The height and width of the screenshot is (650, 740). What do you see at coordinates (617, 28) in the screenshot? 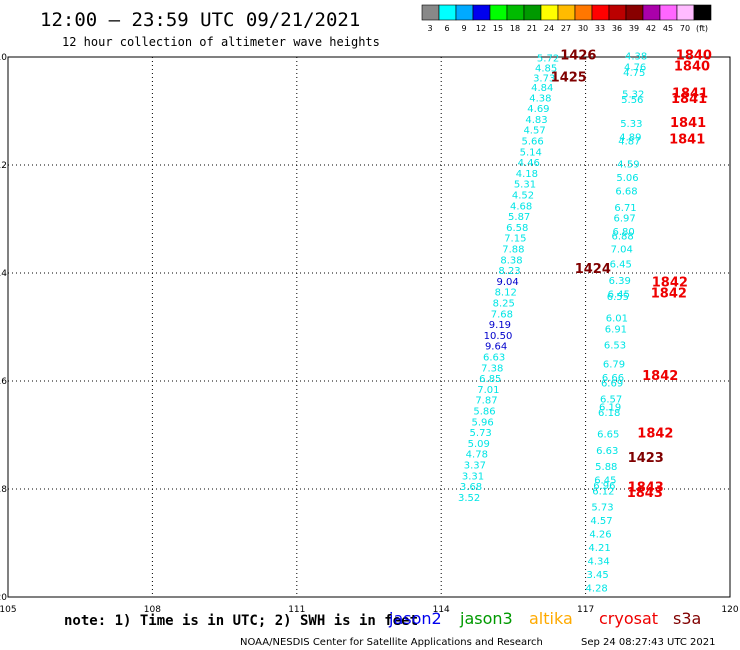
I see `legend-tick-label: 36` at bounding box center [617, 28].